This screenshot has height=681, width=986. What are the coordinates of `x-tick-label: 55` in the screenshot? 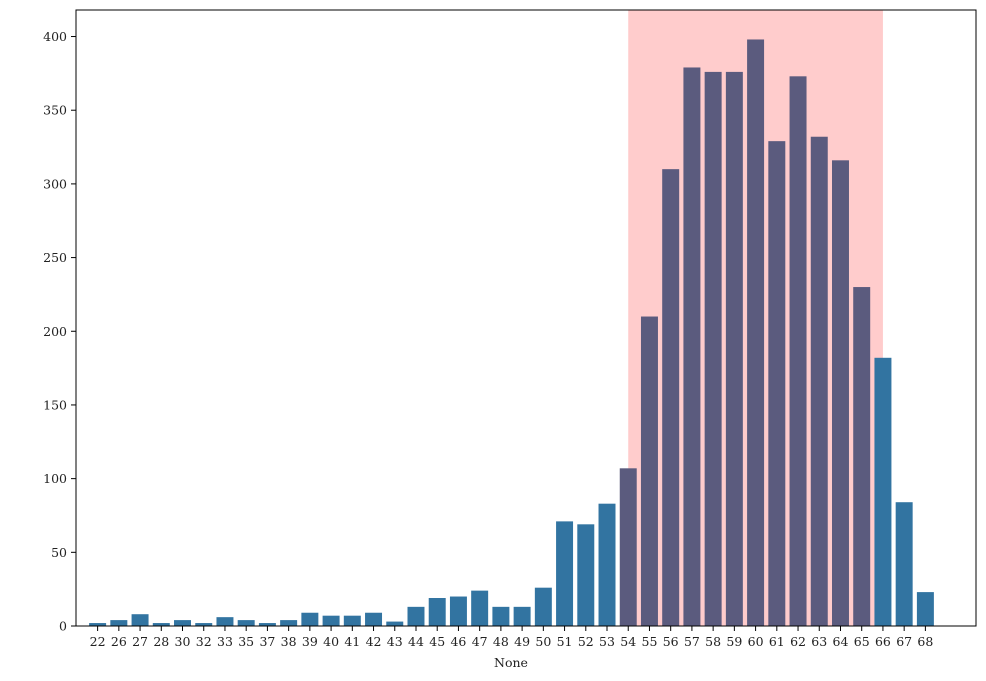 It's located at (650, 641).